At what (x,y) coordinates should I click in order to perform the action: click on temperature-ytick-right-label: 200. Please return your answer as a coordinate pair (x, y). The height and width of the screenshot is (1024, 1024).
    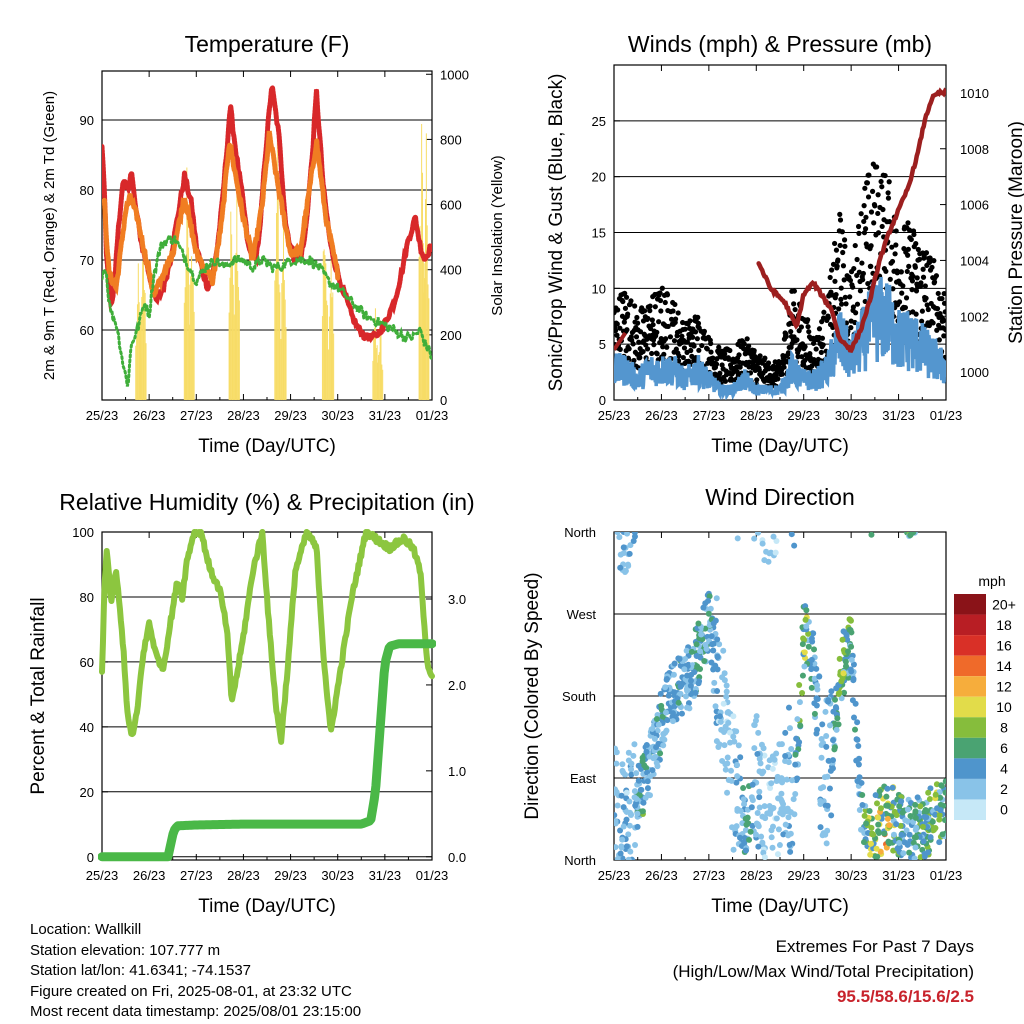
    Looking at the image, I should click on (451, 335).